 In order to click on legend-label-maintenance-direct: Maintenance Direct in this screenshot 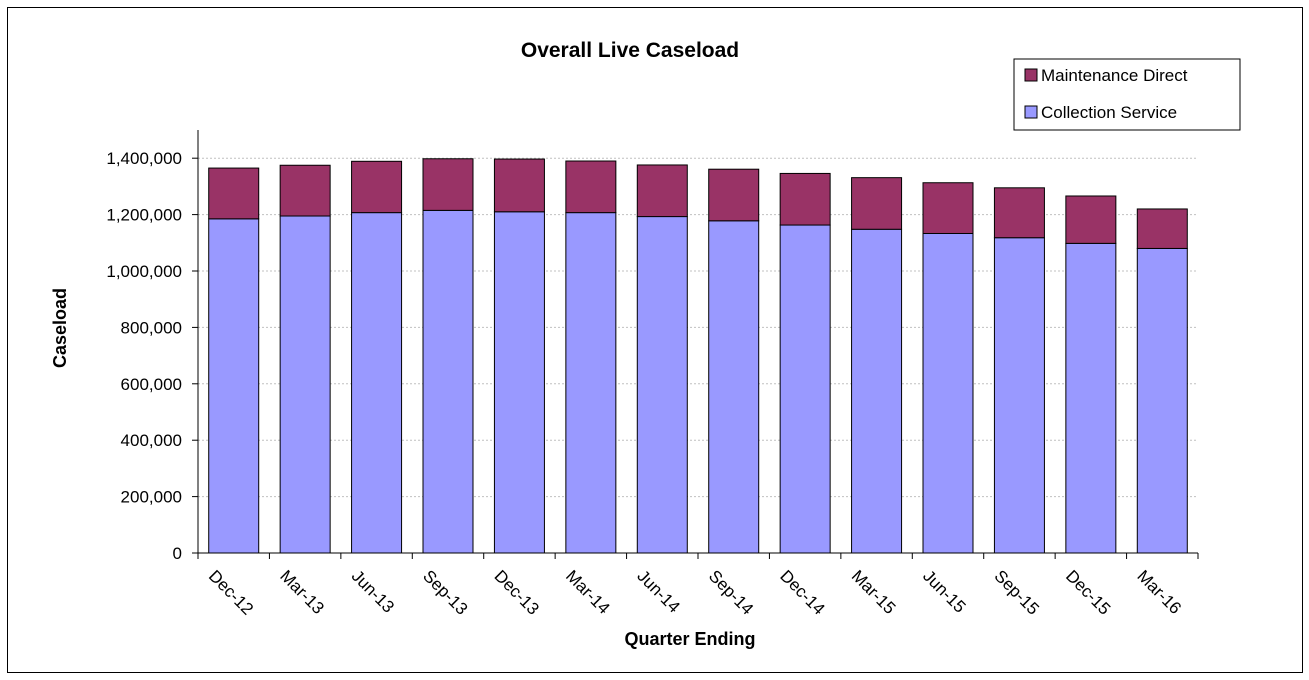, I will do `click(1114, 75)`.